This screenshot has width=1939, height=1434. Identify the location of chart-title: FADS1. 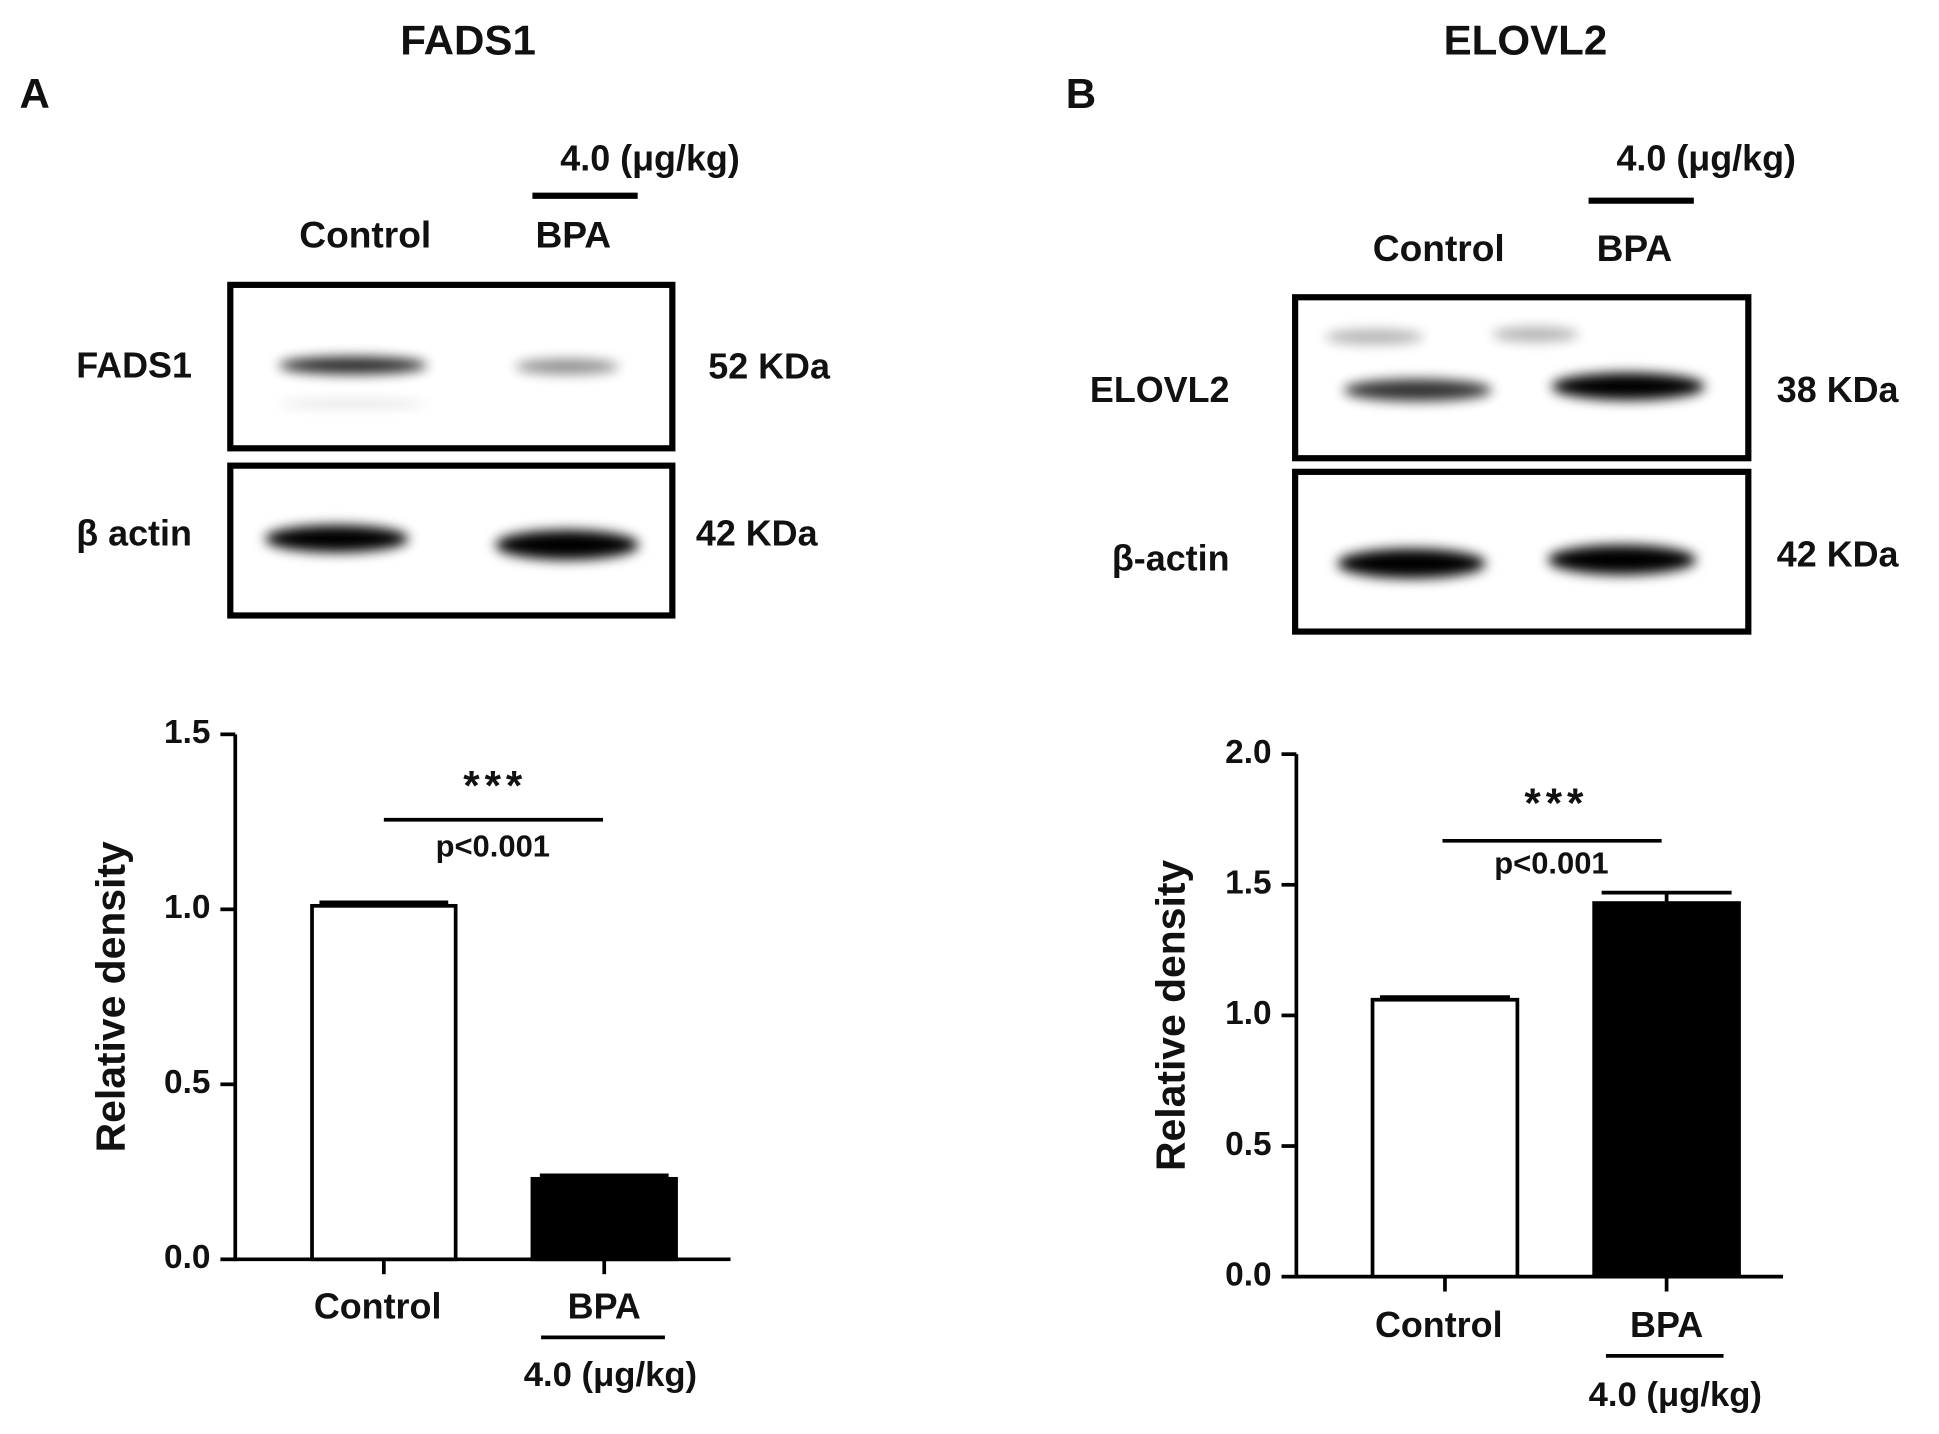
(468, 40).